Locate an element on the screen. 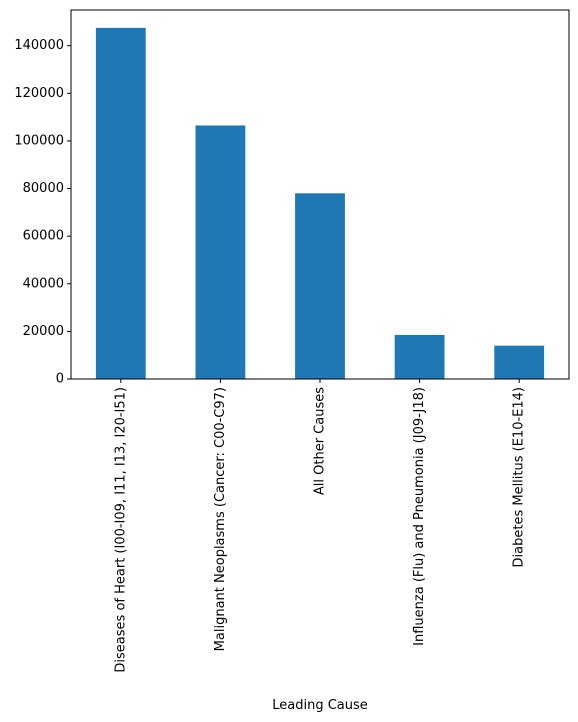  y-tick-label: 0 is located at coordinates (60, 379).